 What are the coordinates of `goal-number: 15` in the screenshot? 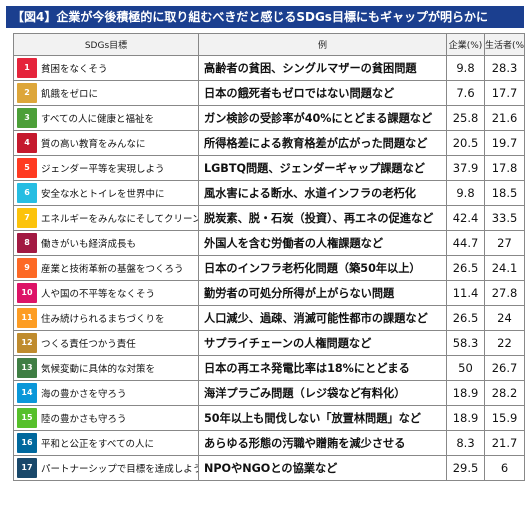 It's located at (27, 417).